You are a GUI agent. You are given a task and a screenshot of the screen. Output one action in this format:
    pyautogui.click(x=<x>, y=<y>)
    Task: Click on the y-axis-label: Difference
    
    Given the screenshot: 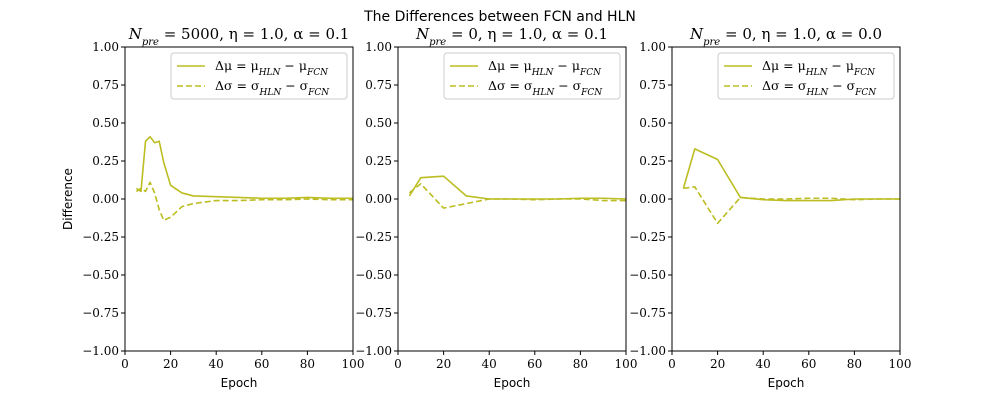 What is the action you would take?
    pyautogui.click(x=68, y=199)
    